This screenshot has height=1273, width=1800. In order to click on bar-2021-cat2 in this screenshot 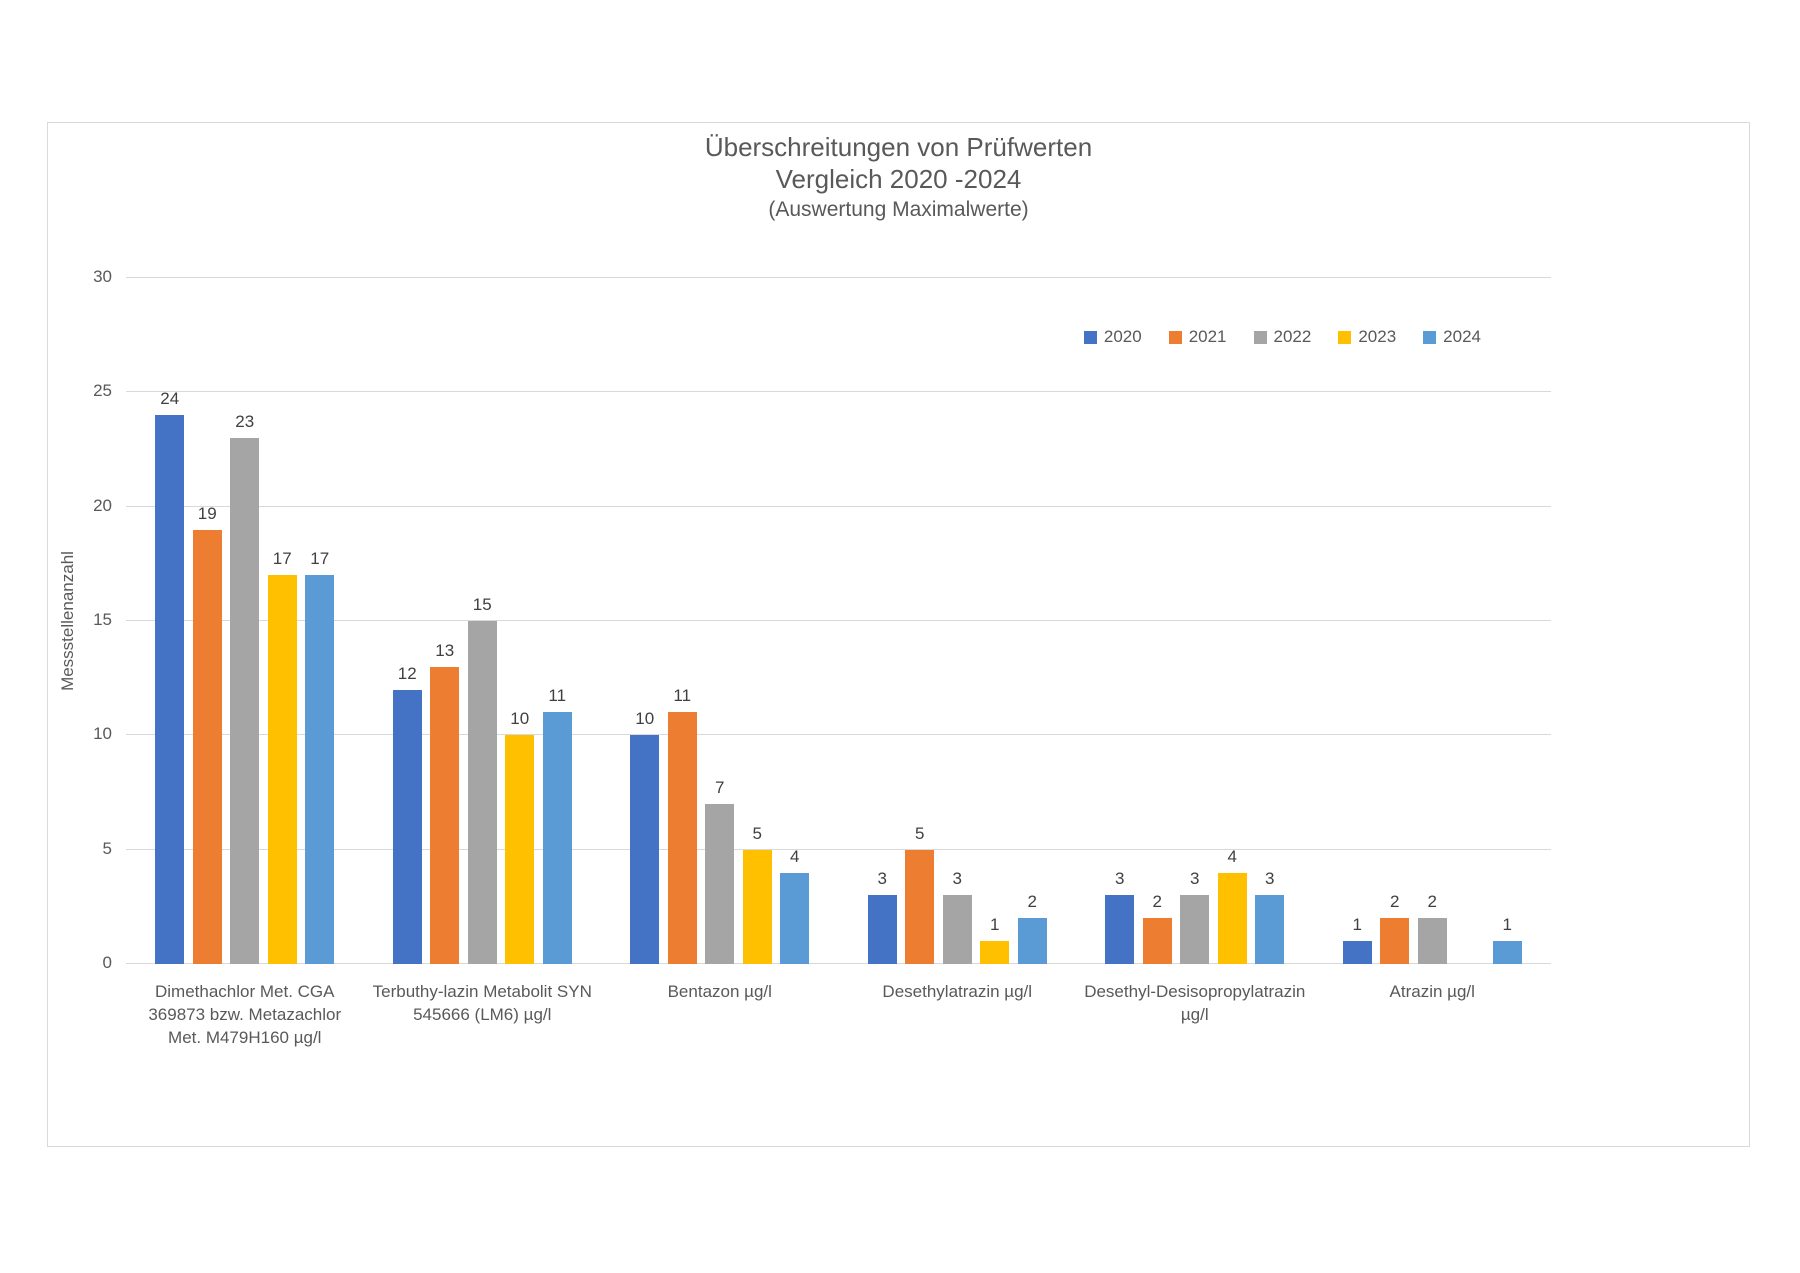, I will do `click(445, 815)`.